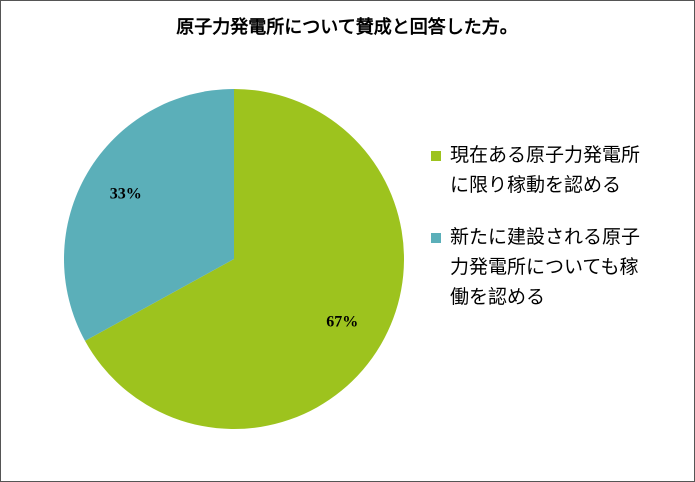 The height and width of the screenshot is (482, 695). Describe the element at coordinates (342, 322) in the screenshot. I see `data-label: 67%` at that location.